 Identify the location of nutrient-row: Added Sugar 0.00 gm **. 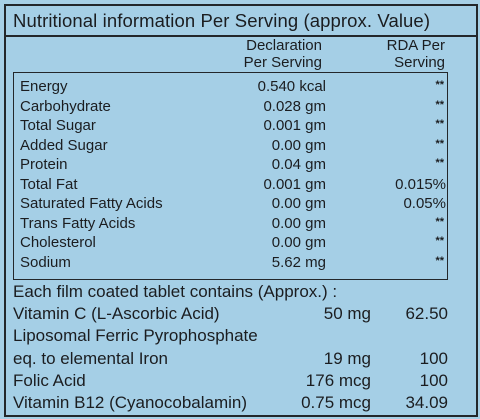
(241, 146).